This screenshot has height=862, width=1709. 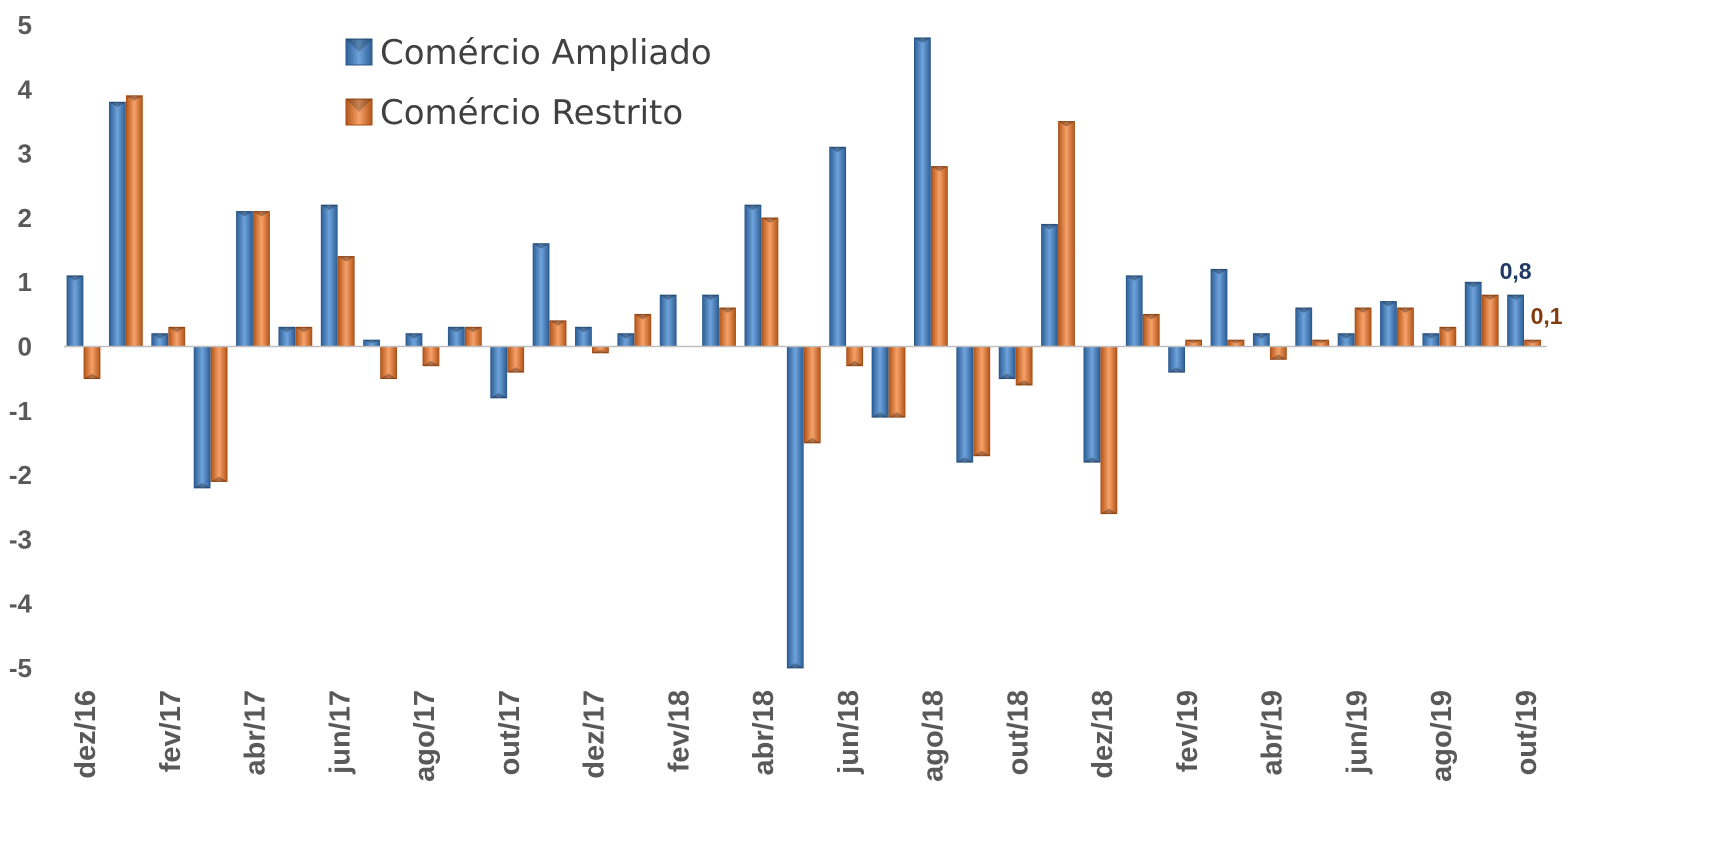 I want to click on x-tick-label: dez/17, so click(x=595, y=734).